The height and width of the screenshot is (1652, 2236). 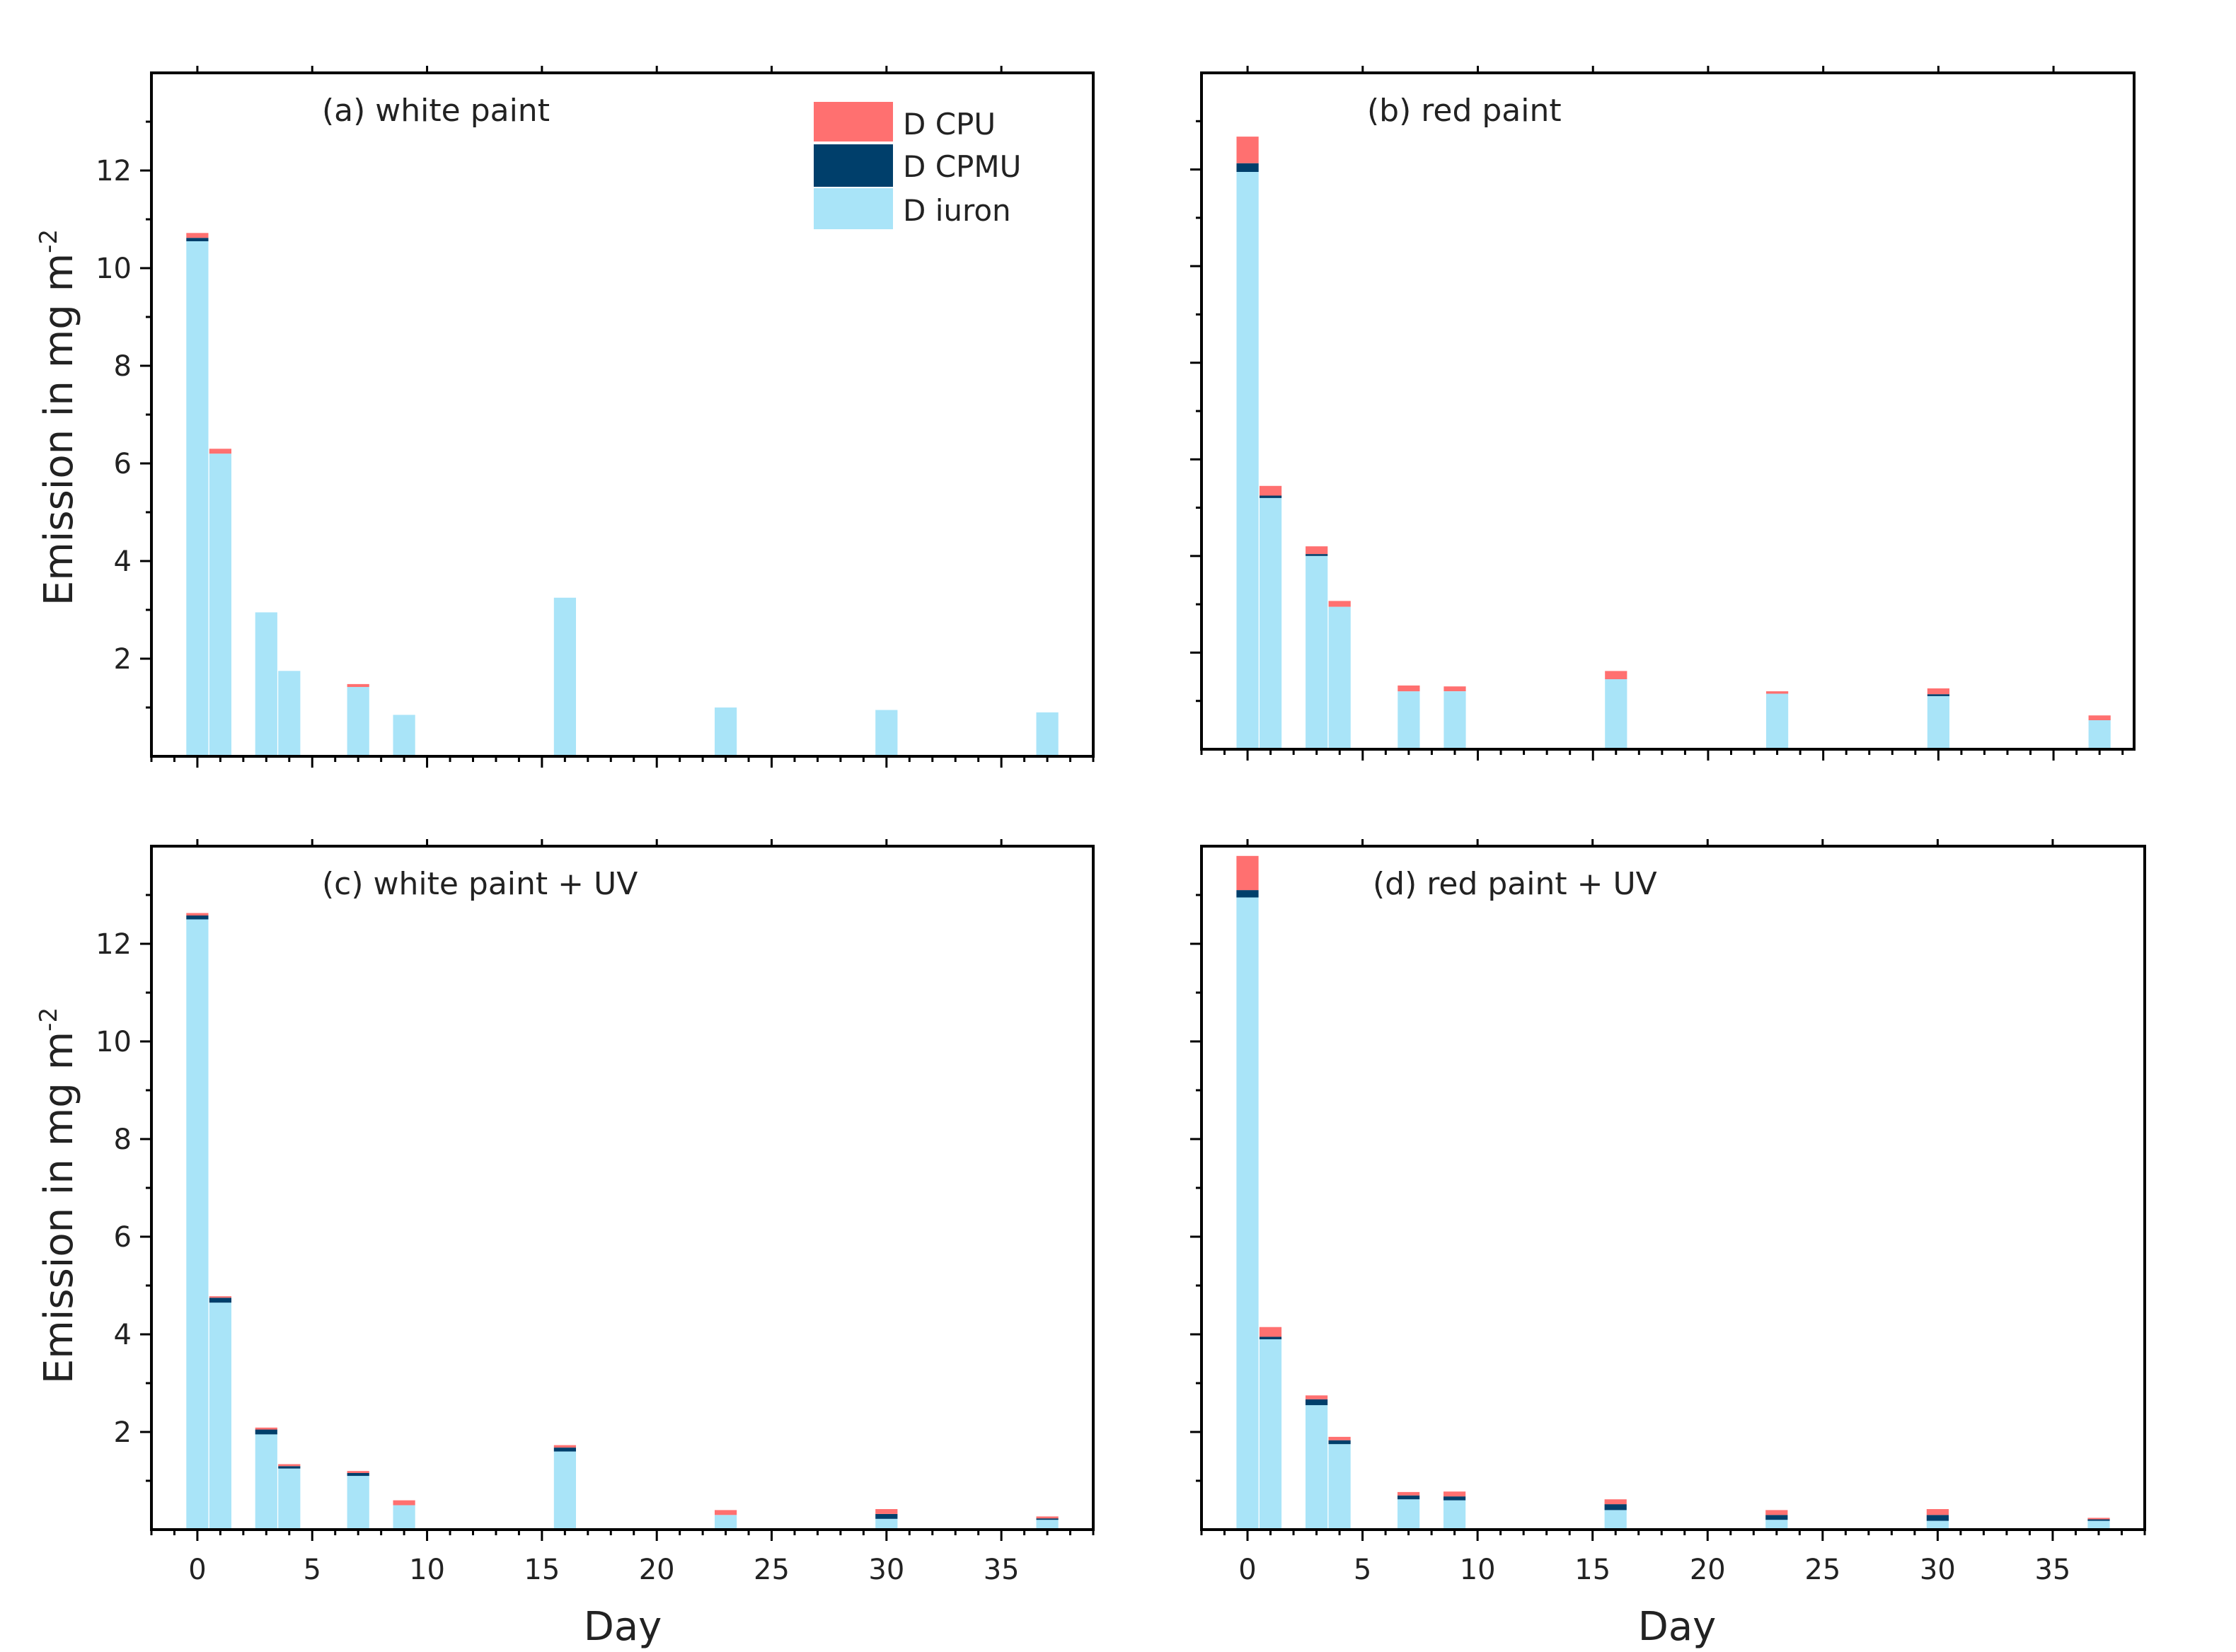 What do you see at coordinates (623, 1627) in the screenshot?
I see `x-axis-label-left: Day` at bounding box center [623, 1627].